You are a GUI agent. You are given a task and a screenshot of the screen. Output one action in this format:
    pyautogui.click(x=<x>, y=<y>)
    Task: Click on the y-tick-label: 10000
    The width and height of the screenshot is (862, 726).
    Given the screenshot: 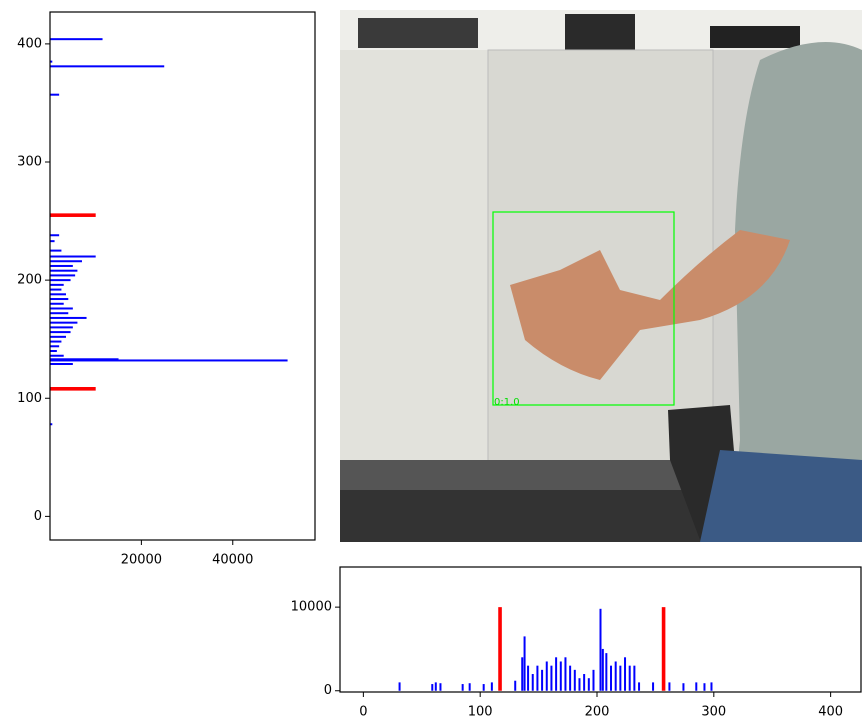 What is the action you would take?
    pyautogui.click(x=311, y=607)
    